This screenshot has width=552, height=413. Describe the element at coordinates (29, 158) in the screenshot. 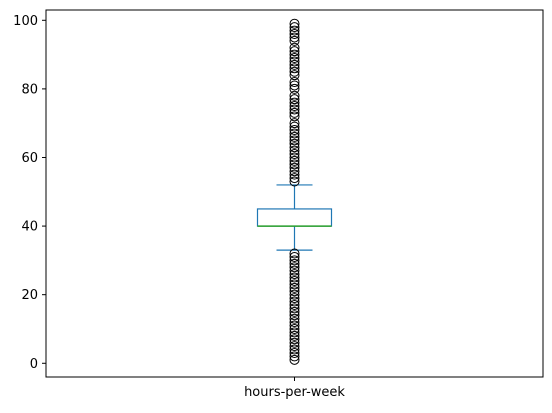

I see `y-tick-label: 60` at that location.